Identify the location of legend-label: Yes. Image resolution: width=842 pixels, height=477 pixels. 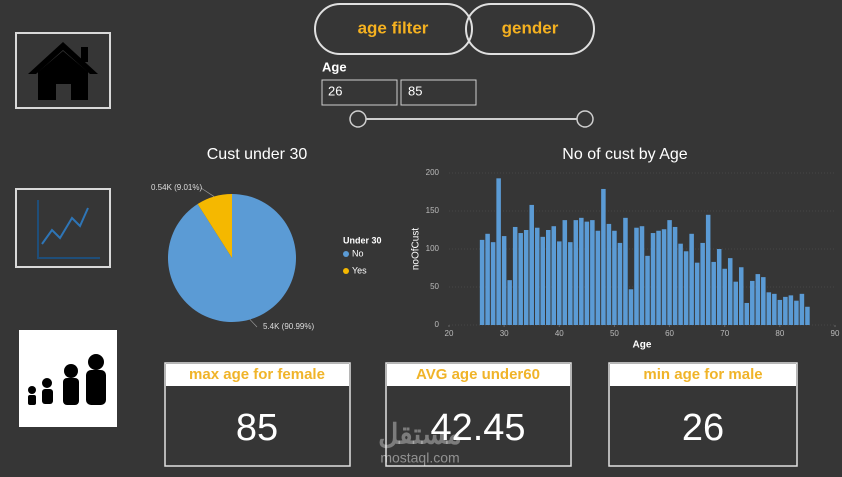
(359, 270).